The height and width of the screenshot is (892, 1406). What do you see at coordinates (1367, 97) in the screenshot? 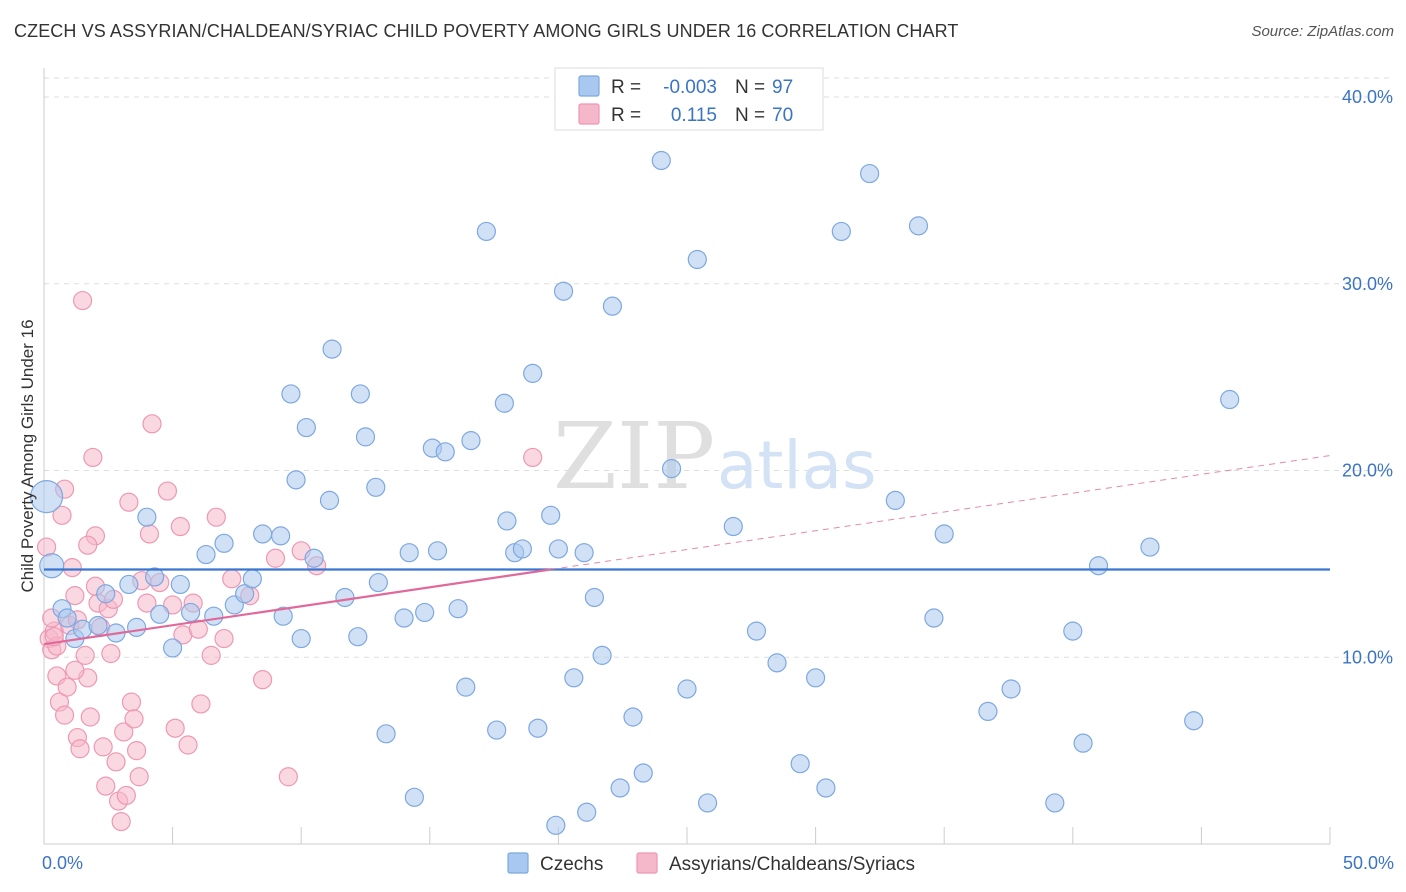
I see `y-tick-label: 40.0%` at bounding box center [1367, 97].